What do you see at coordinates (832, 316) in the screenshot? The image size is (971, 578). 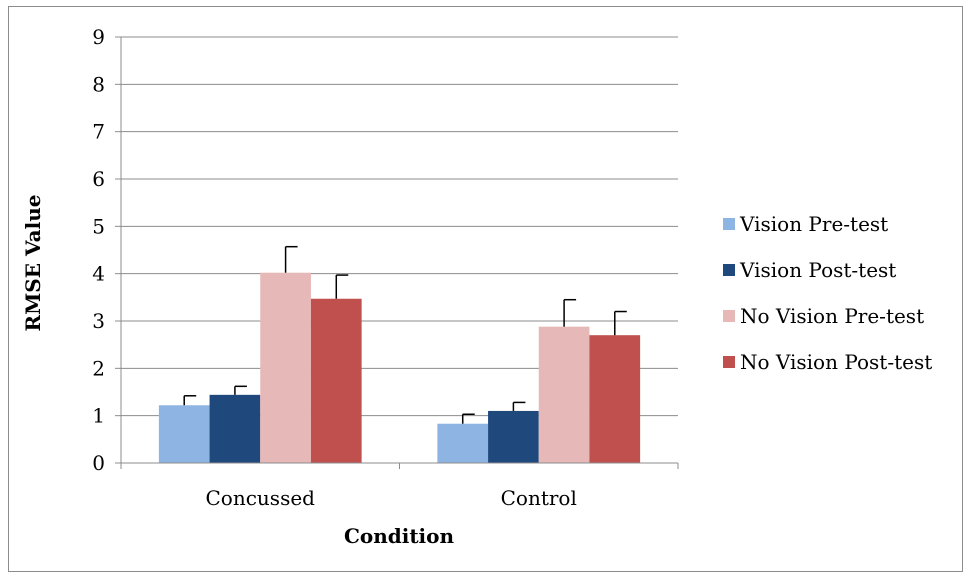 I see `legend-label: No Vision Pre-test` at bounding box center [832, 316].